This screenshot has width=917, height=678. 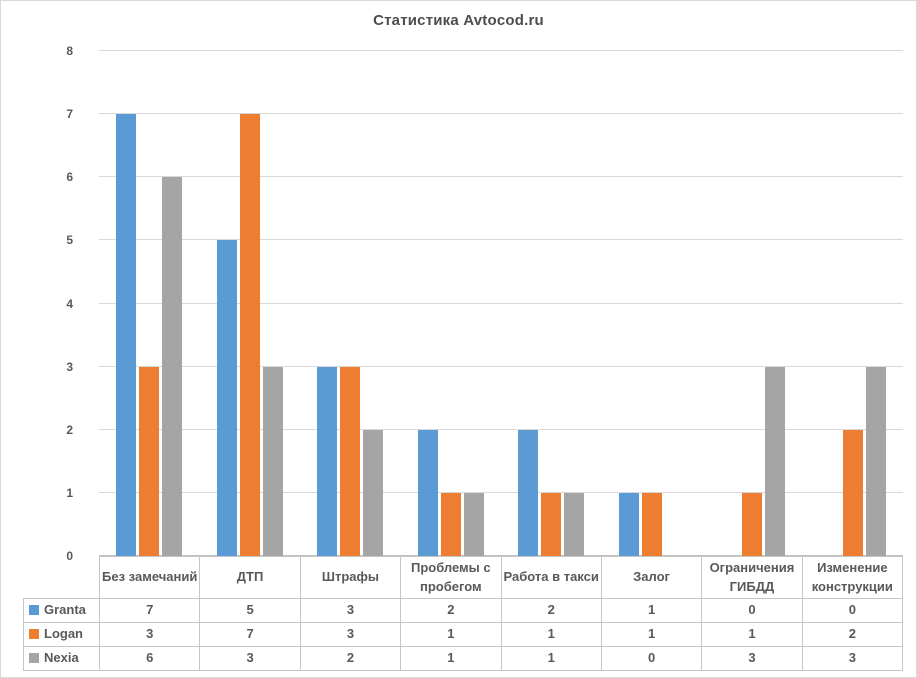 What do you see at coordinates (250, 610) in the screenshot?
I see `value-cell-granta-2: 5` at bounding box center [250, 610].